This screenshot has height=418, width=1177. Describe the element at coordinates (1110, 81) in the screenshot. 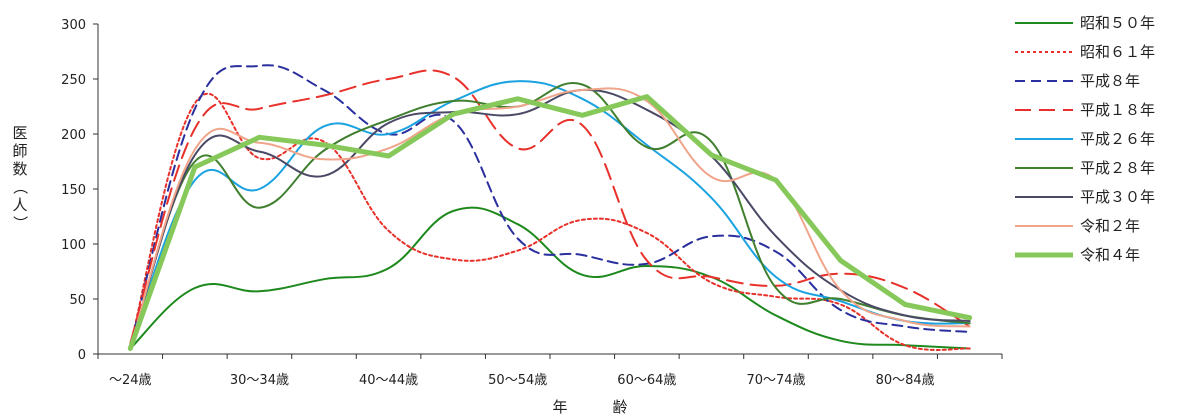

I see `legend-label: 平成８年` at that location.